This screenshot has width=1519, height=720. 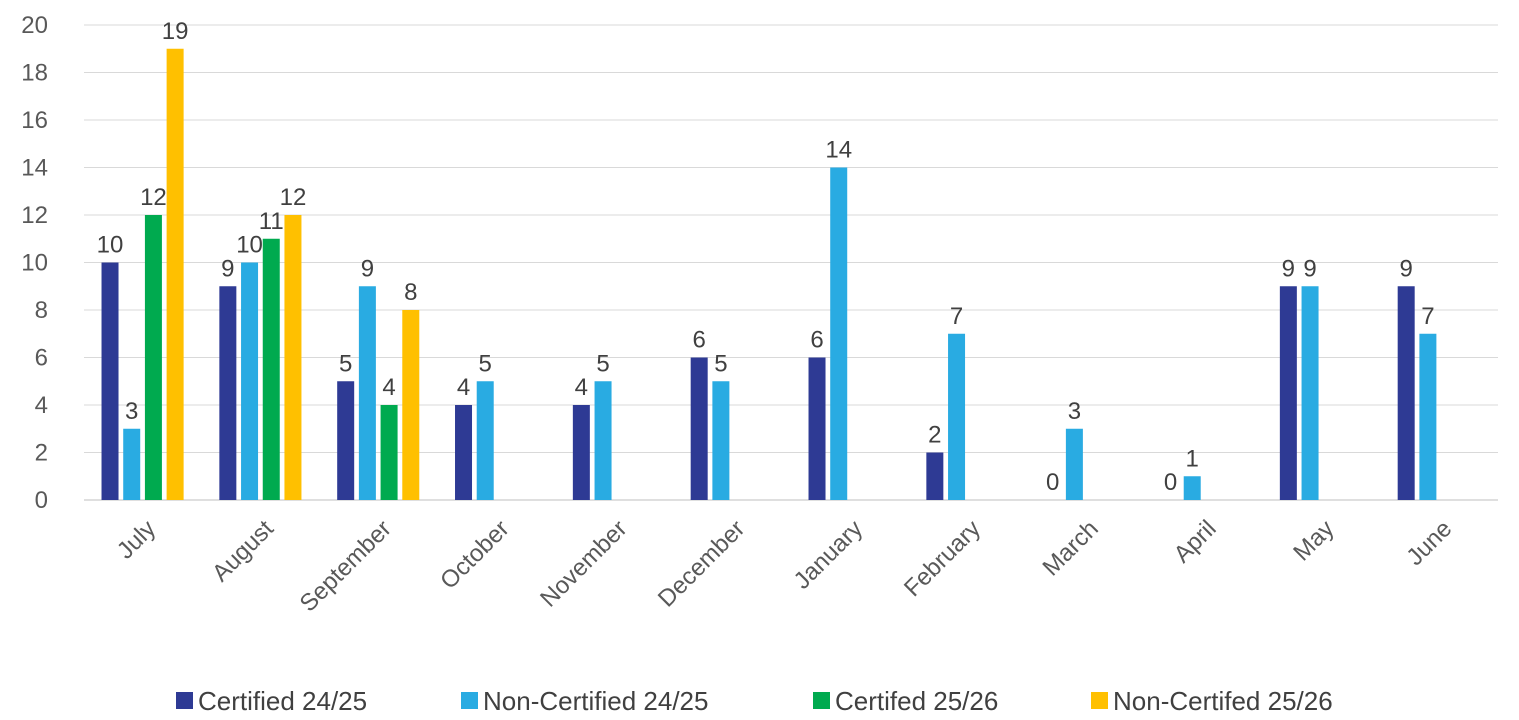 What do you see at coordinates (41, 358) in the screenshot?
I see `y-tick-label: 6` at bounding box center [41, 358].